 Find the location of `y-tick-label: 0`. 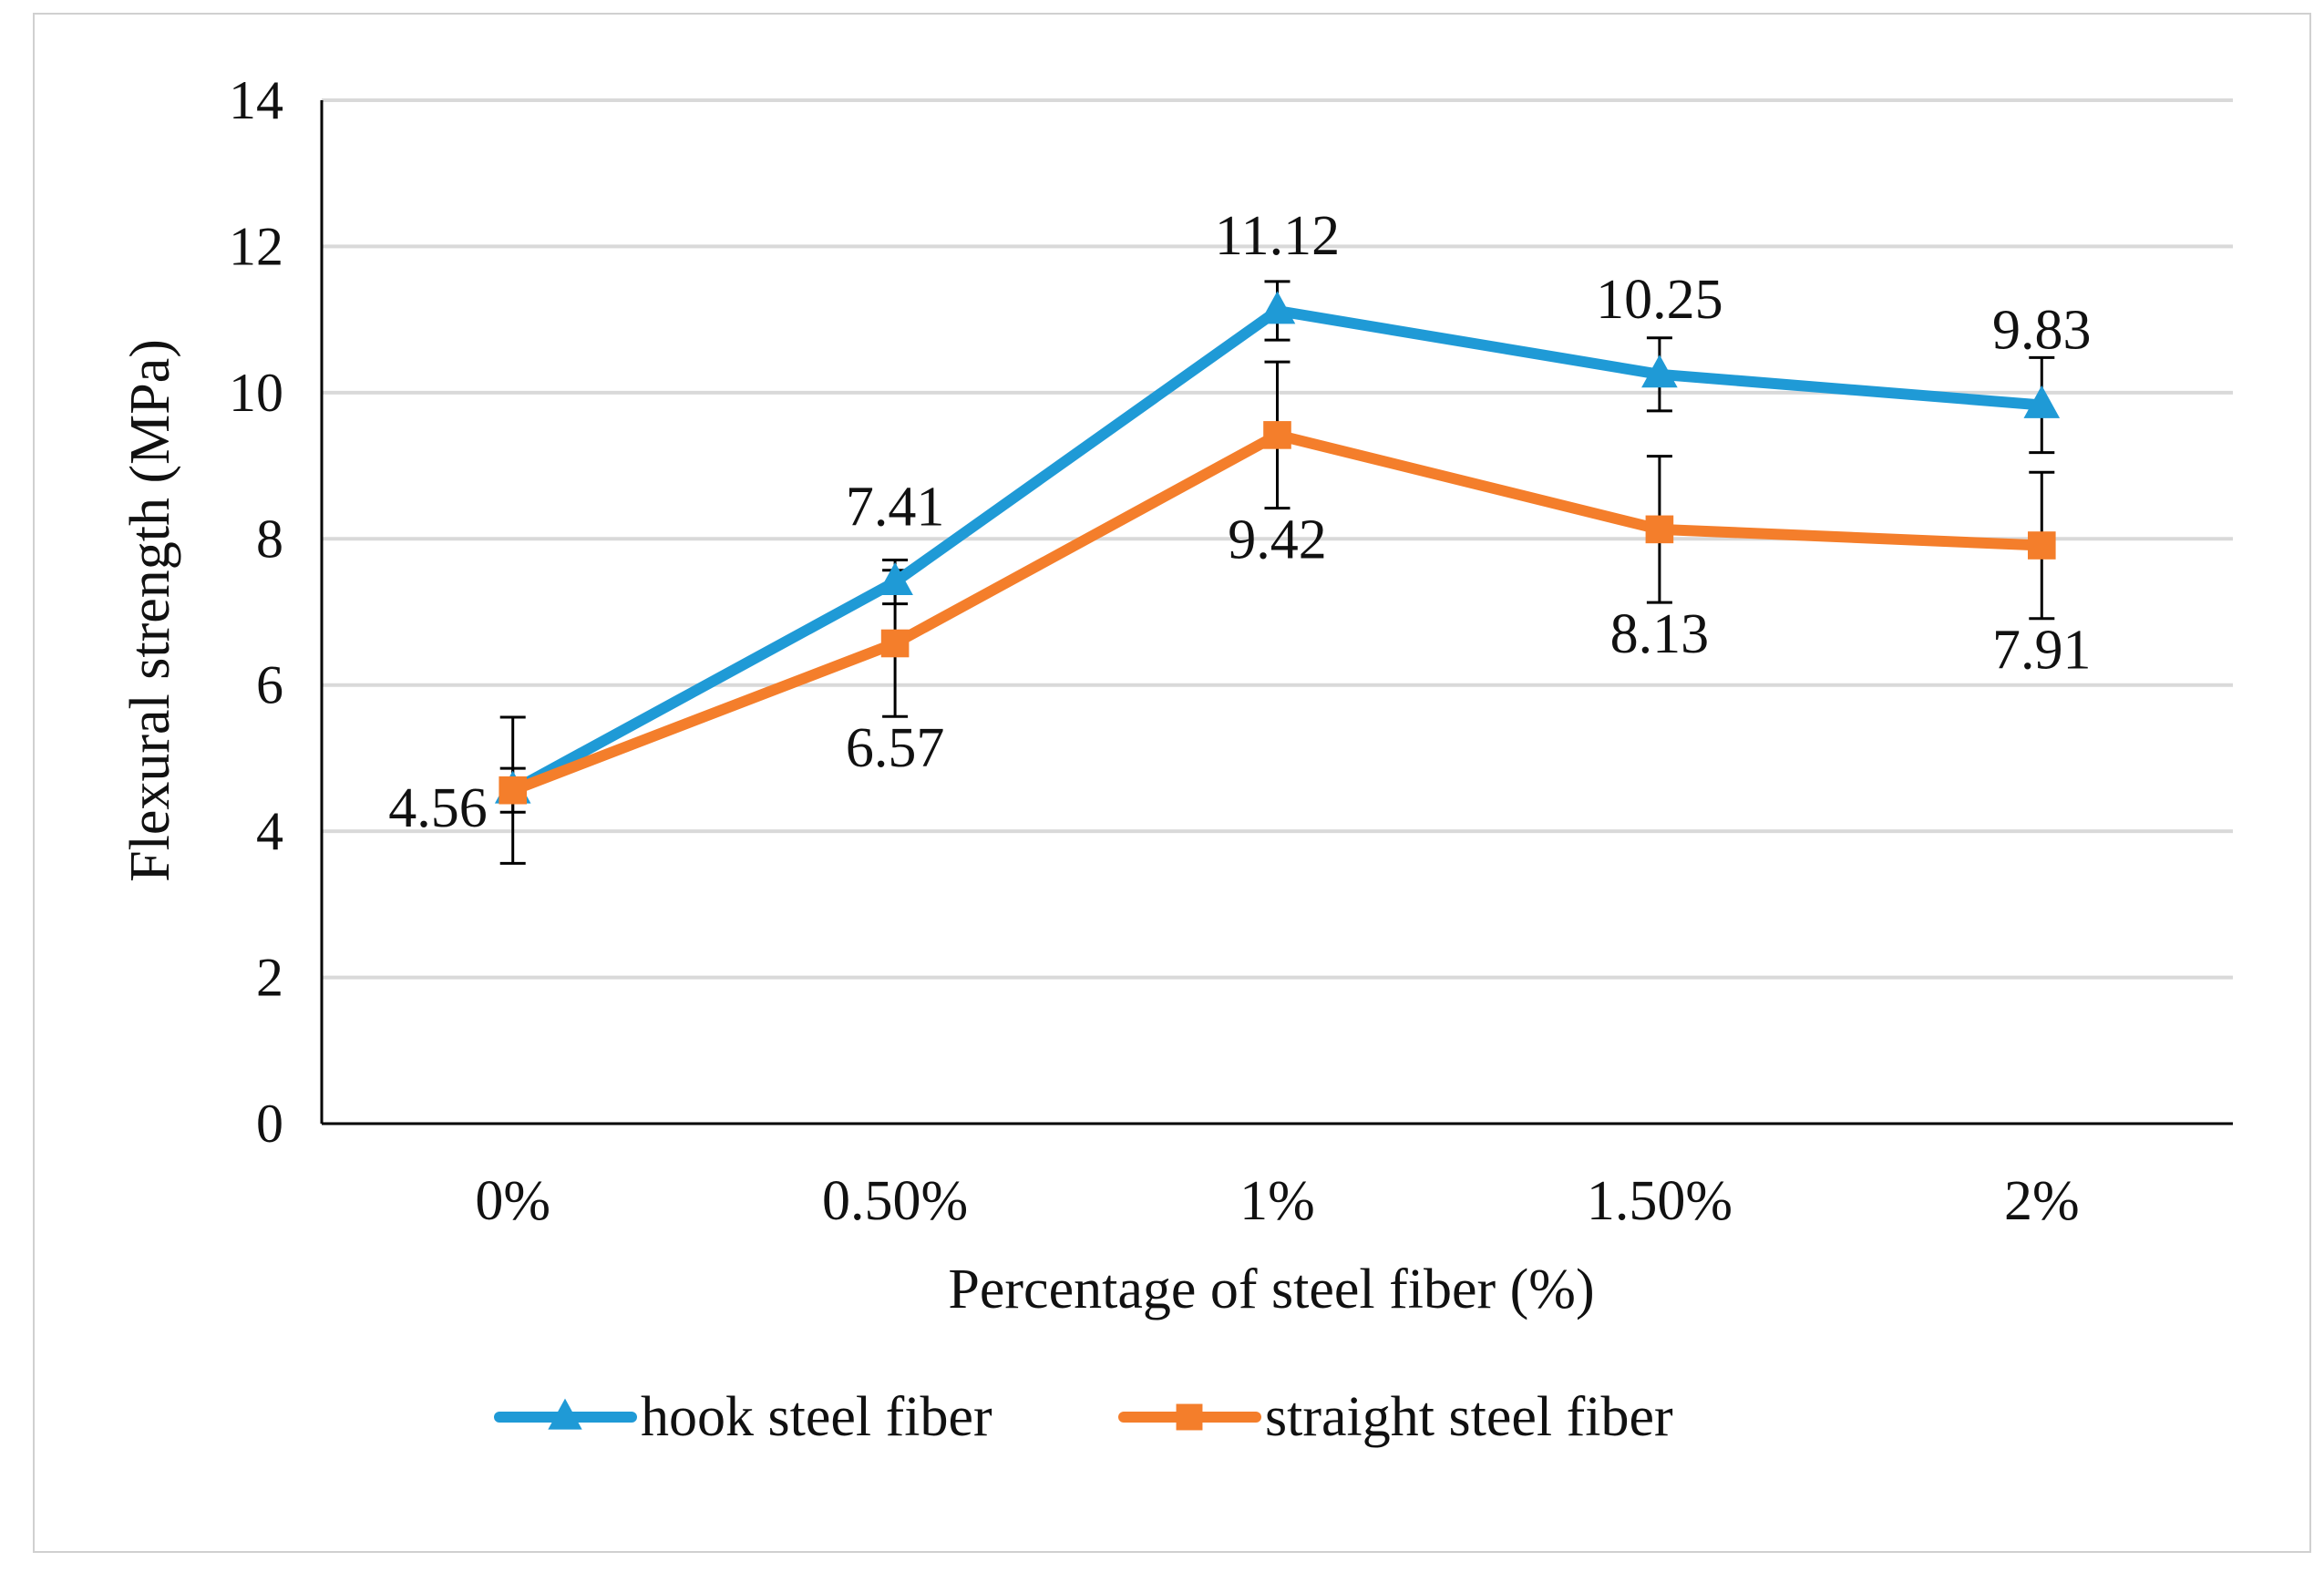

y-tick-label: 0 is located at coordinates (269, 1124).